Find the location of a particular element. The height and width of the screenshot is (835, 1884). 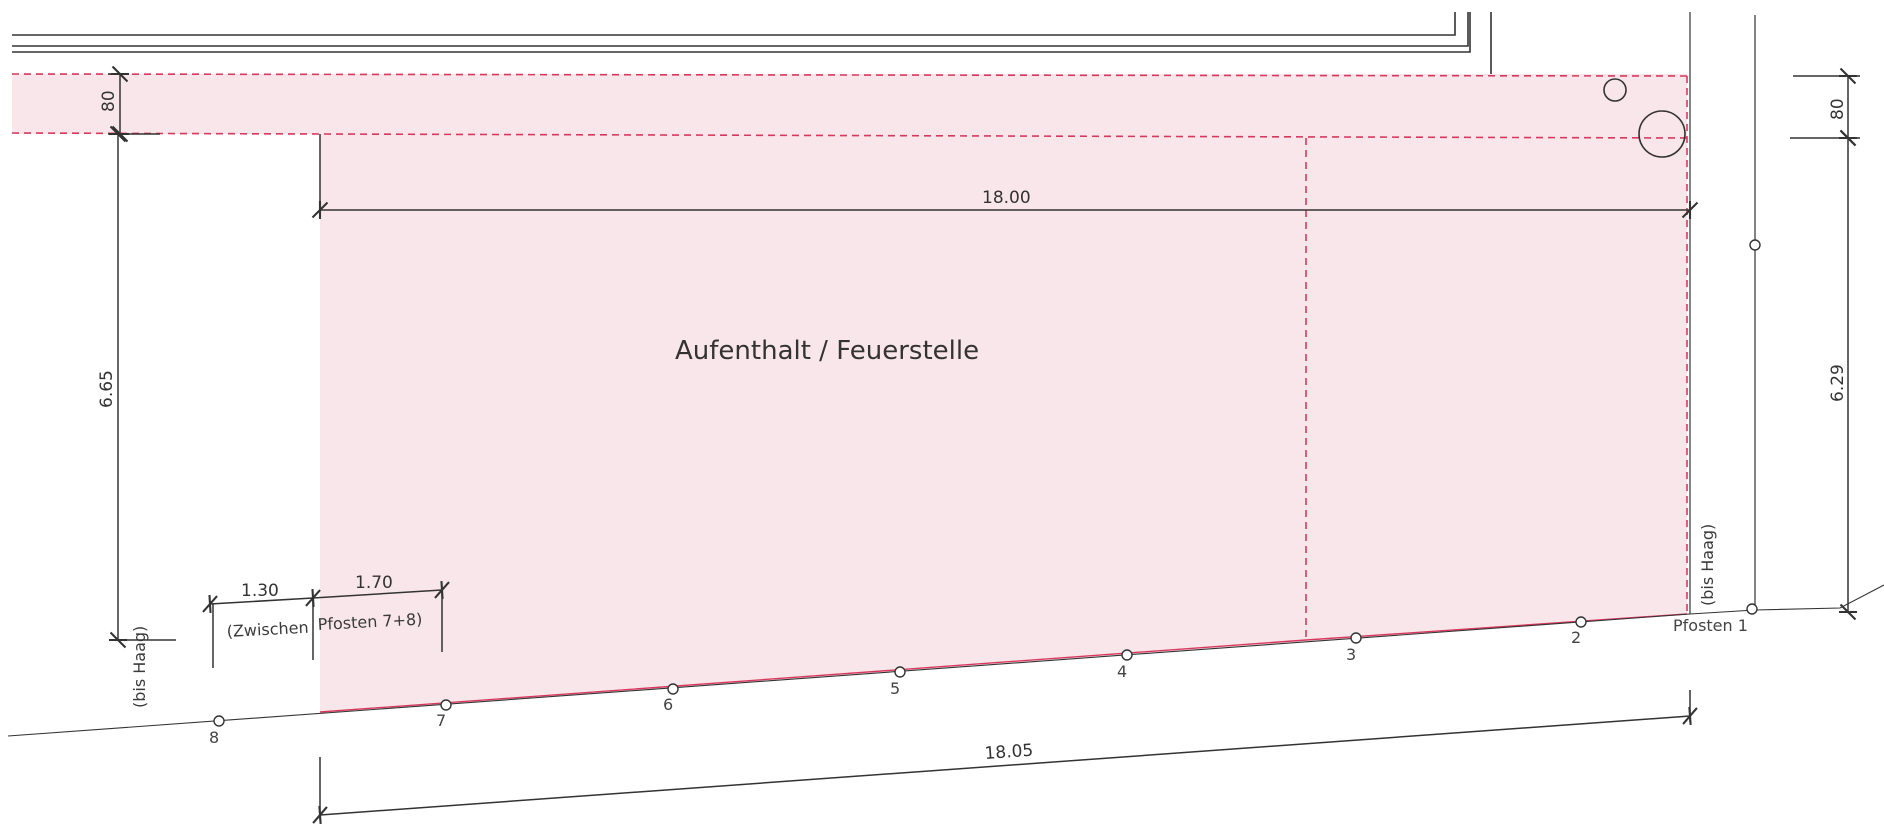

post-label-7: 7 is located at coordinates (441, 720).